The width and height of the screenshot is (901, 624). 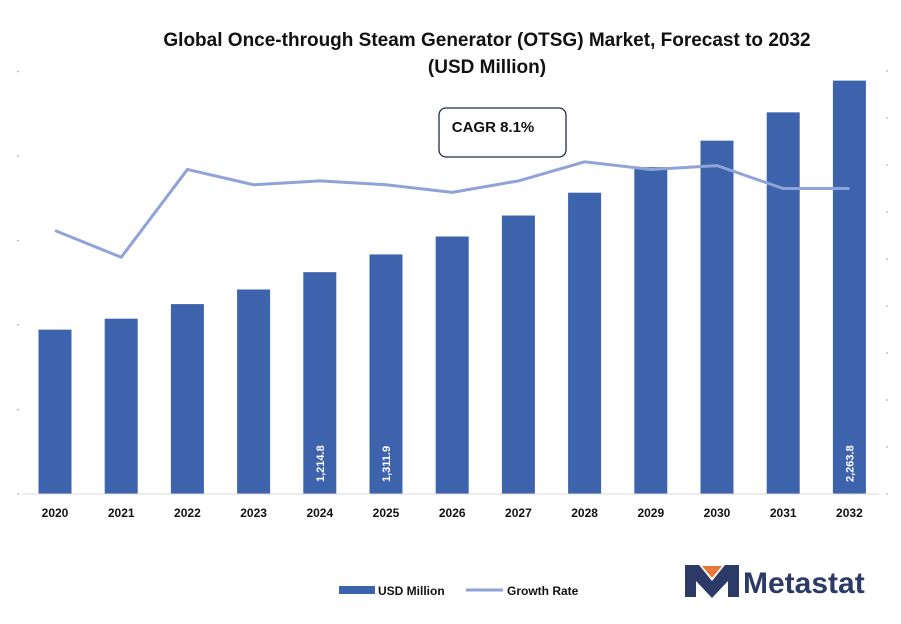 What do you see at coordinates (253, 513) in the screenshot?
I see `x-tick-label-2023: 2023` at bounding box center [253, 513].